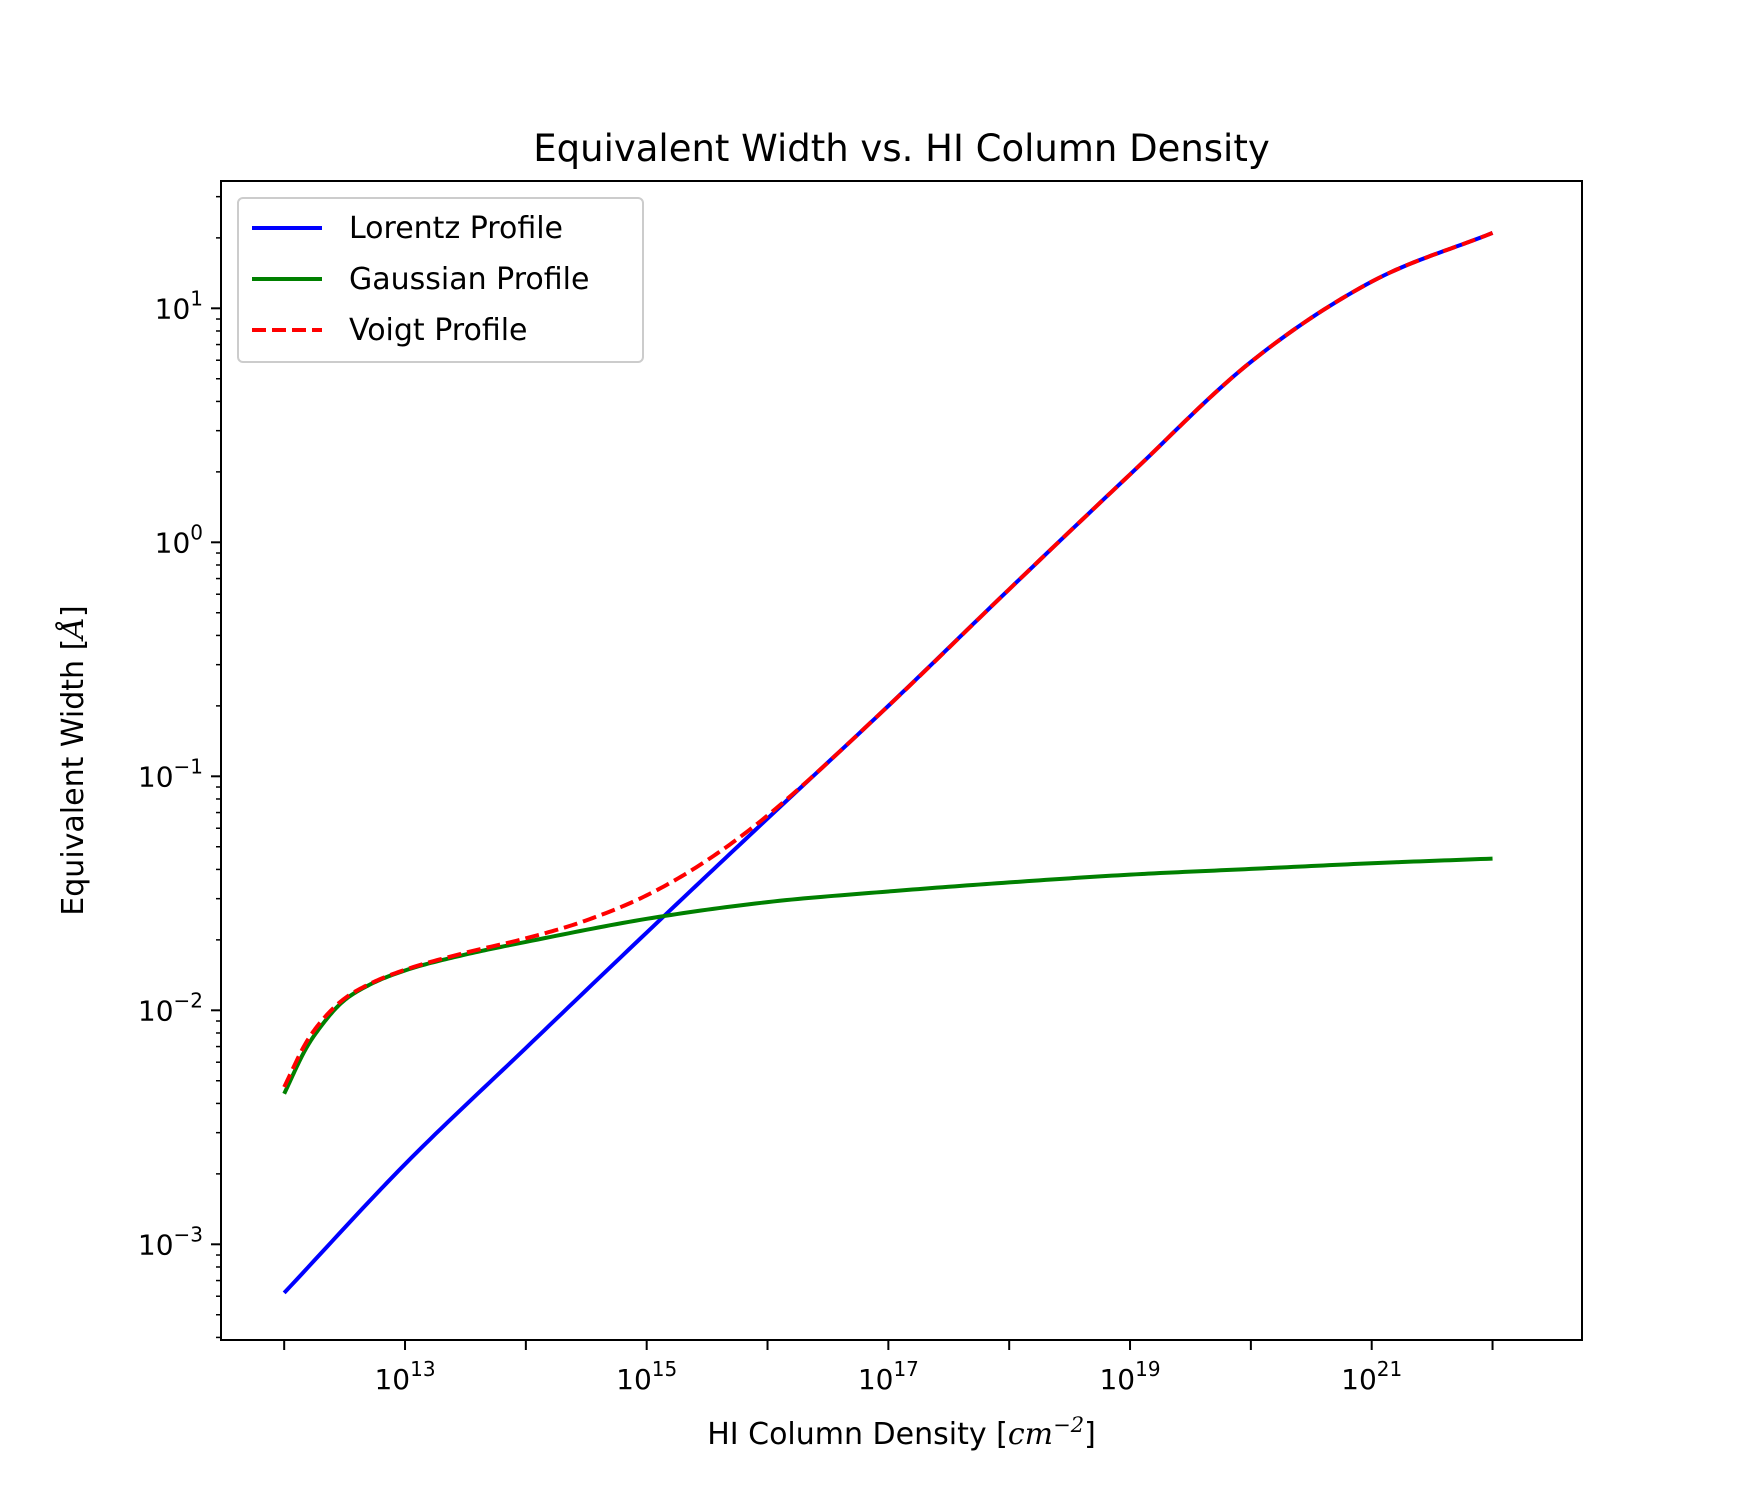 Image resolution: width=1750 pixels, height=1500 pixels. What do you see at coordinates (438, 330) in the screenshot?
I see `legend-label: Voigt Profile` at bounding box center [438, 330].